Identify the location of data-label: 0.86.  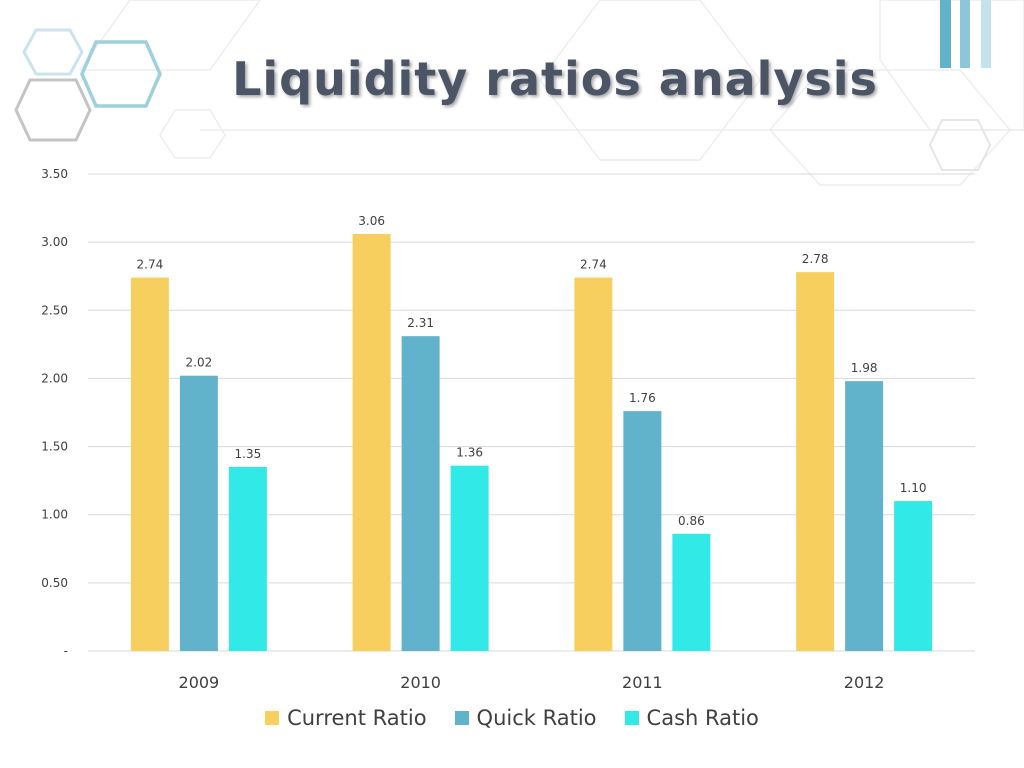
(691, 521).